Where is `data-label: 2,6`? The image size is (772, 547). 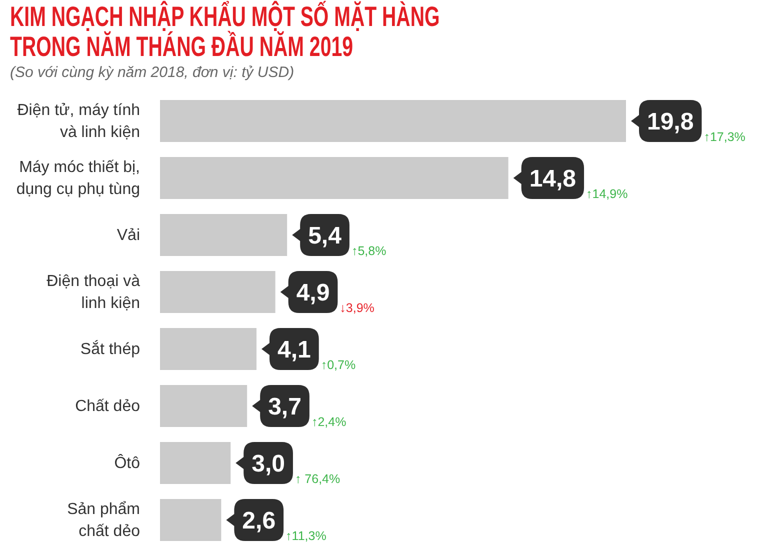
data-label: 2,6 is located at coordinates (259, 521).